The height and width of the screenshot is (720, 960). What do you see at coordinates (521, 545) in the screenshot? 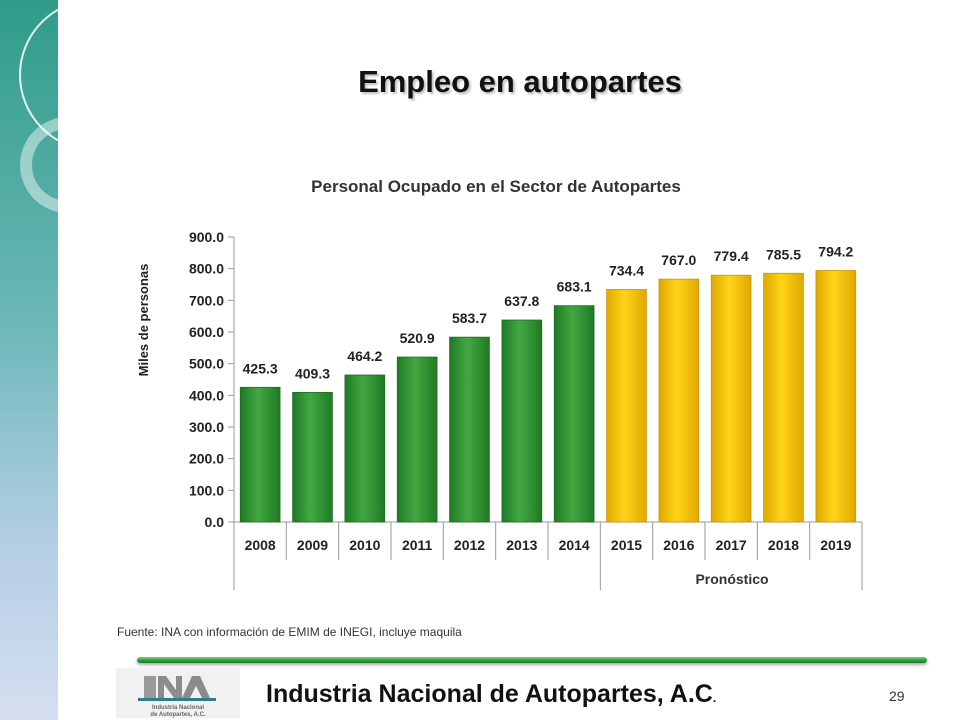
I see `x-tick-label-2013: 2013` at bounding box center [521, 545].